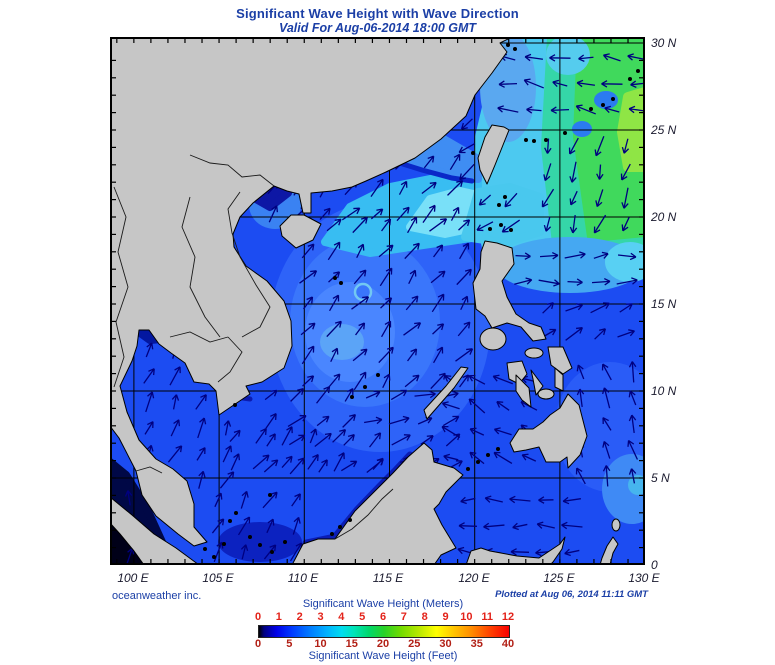 Image resolution: width=775 pixels, height=665 pixels. Describe the element at coordinates (403, 617) in the screenshot. I see `legend-meters-tick: 7` at that location.